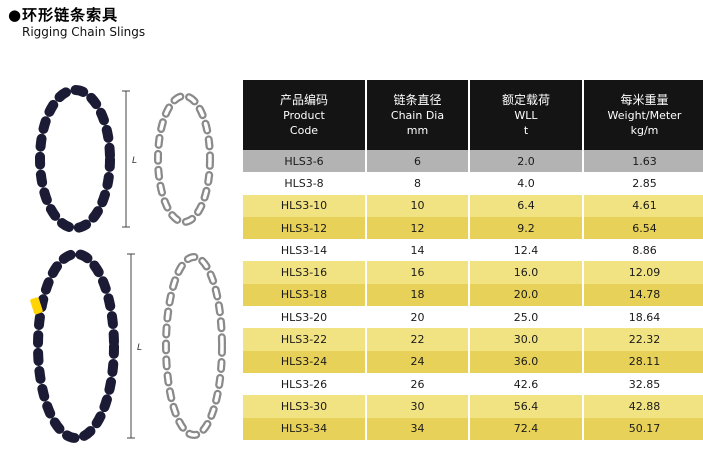 Image resolution: width=703 pixels, height=463 pixels. I want to click on value-cell: 2.0, so click(526, 161).